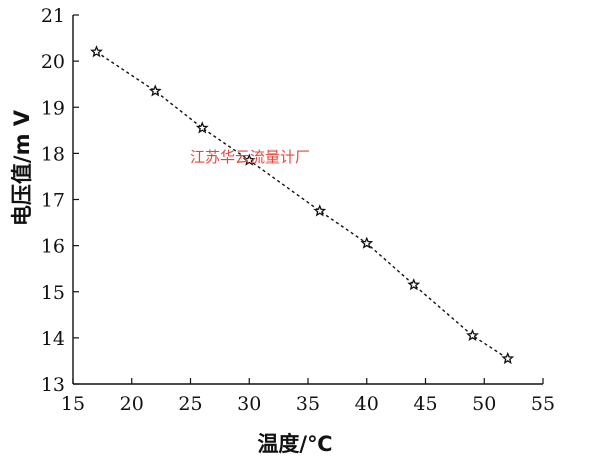  I want to click on y-tick-label: 18, so click(53, 154).